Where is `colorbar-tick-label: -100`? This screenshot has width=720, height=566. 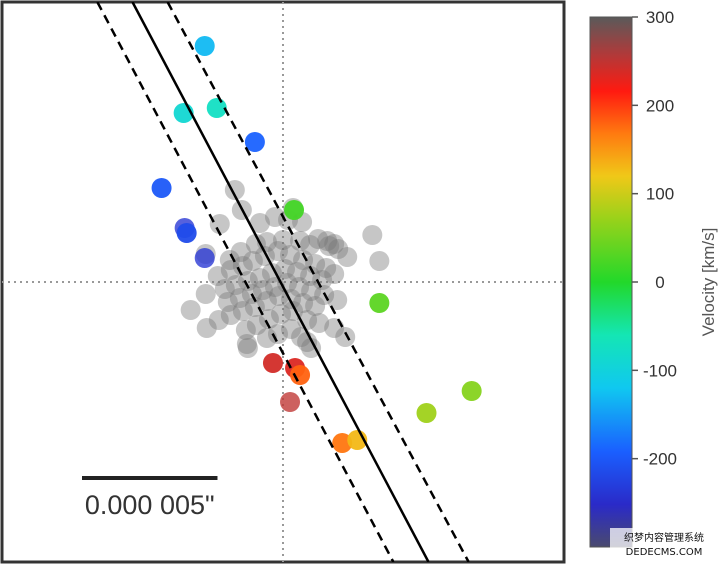
colorbar-tick-label: -100 is located at coordinates (660, 370).